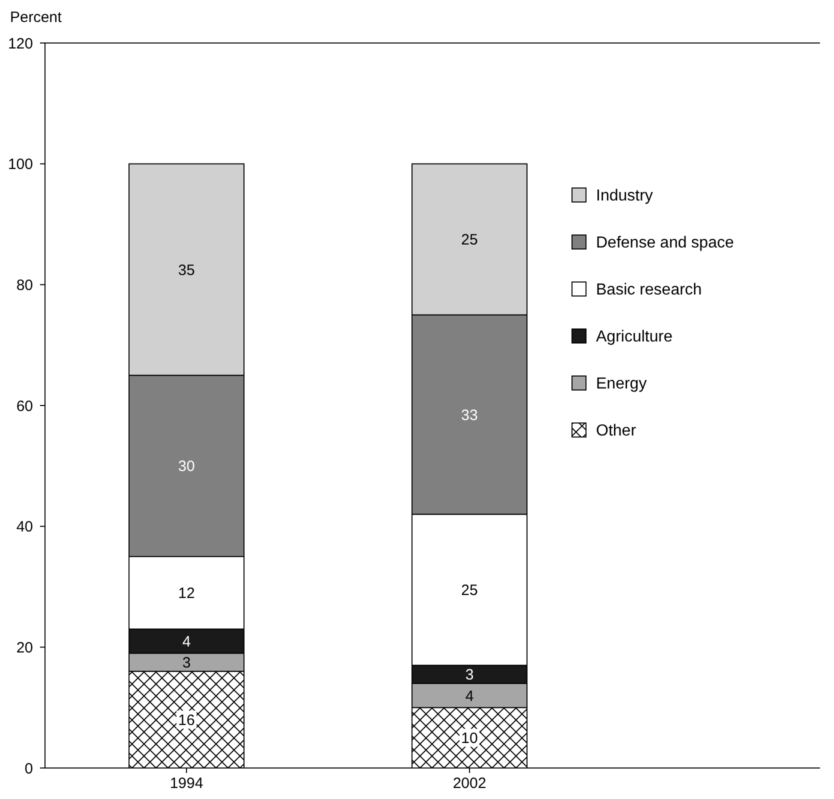 The image size is (834, 799). Describe the element at coordinates (20, 165) in the screenshot. I see `y-tick-label: 100` at that location.